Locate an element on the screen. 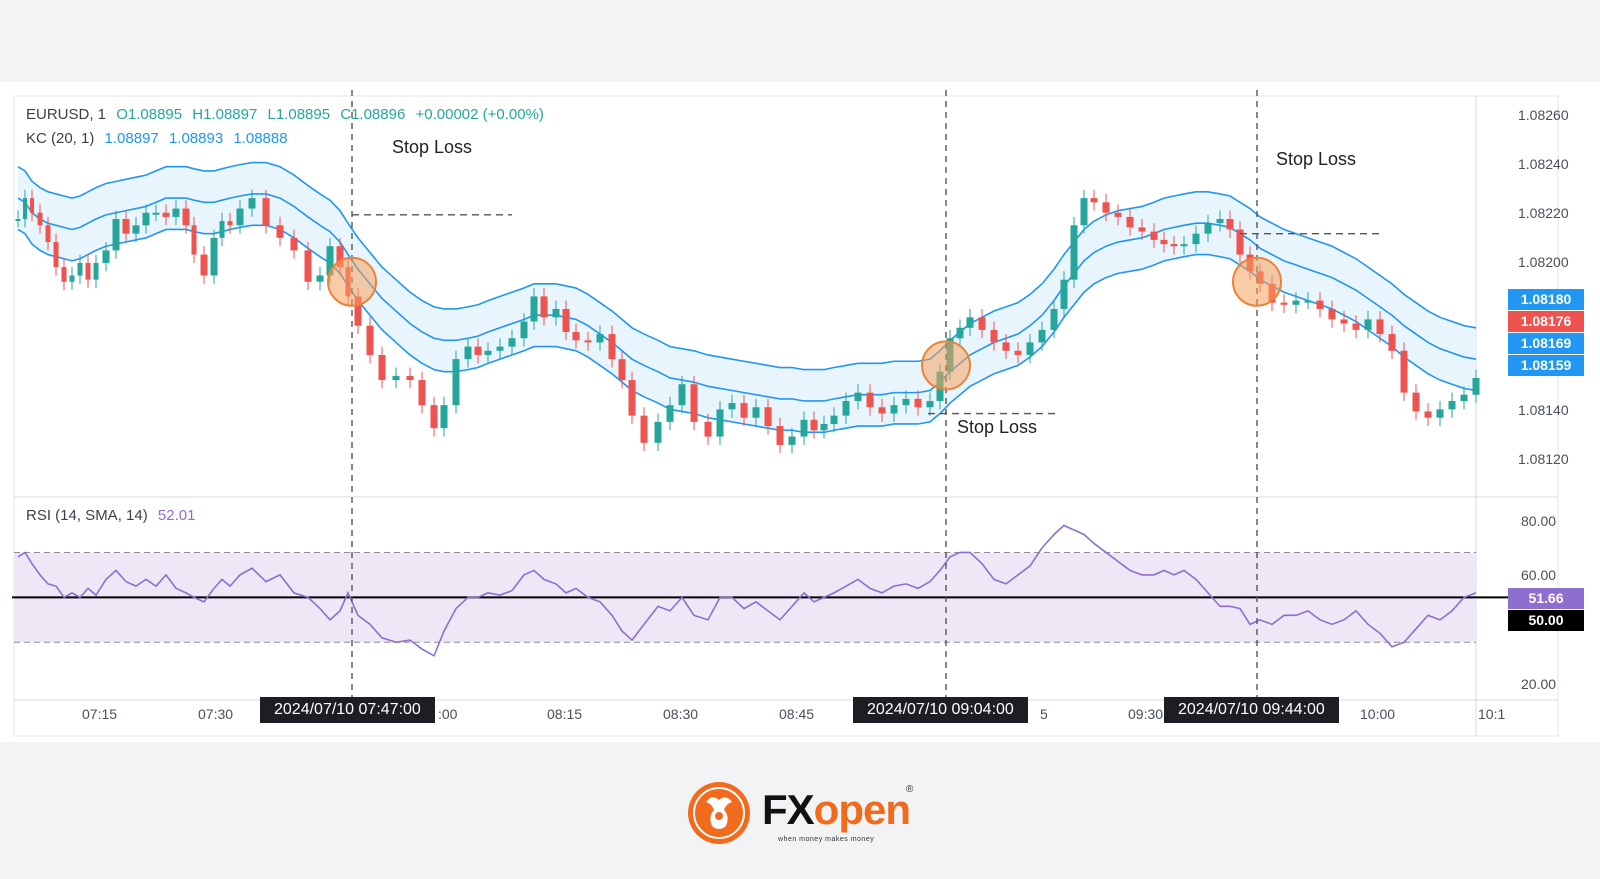 This screenshot has height=879, width=1600. price-tick: 1.08220 is located at coordinates (1543, 213).